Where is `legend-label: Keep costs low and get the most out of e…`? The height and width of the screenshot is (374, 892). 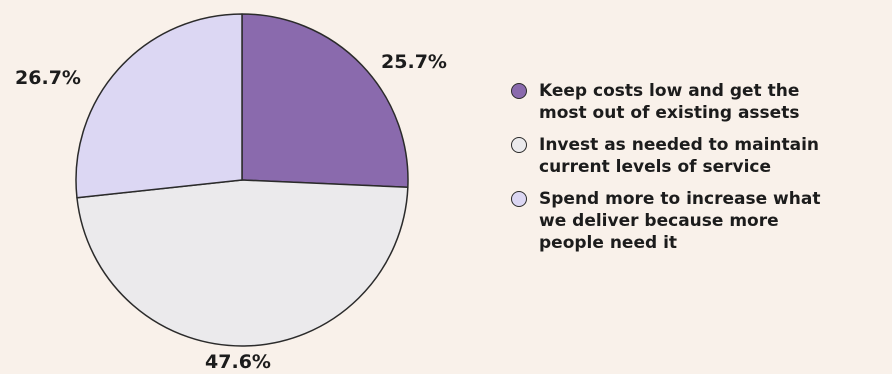
legend-label: Keep costs low and get the most out of e… is located at coordinates (669, 102).